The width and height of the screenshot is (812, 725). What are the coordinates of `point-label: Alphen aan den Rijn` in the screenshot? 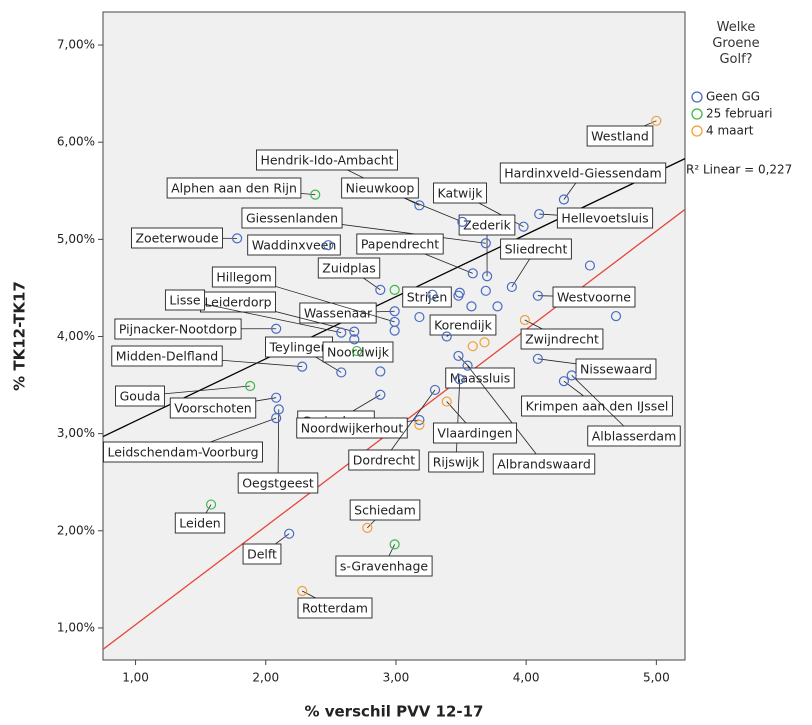 It's located at (234, 188).